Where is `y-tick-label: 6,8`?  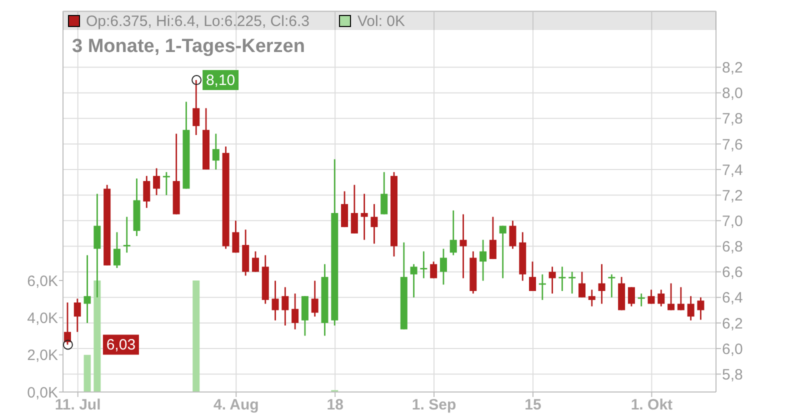
y-tick-label: 6,8 is located at coordinates (732, 247).